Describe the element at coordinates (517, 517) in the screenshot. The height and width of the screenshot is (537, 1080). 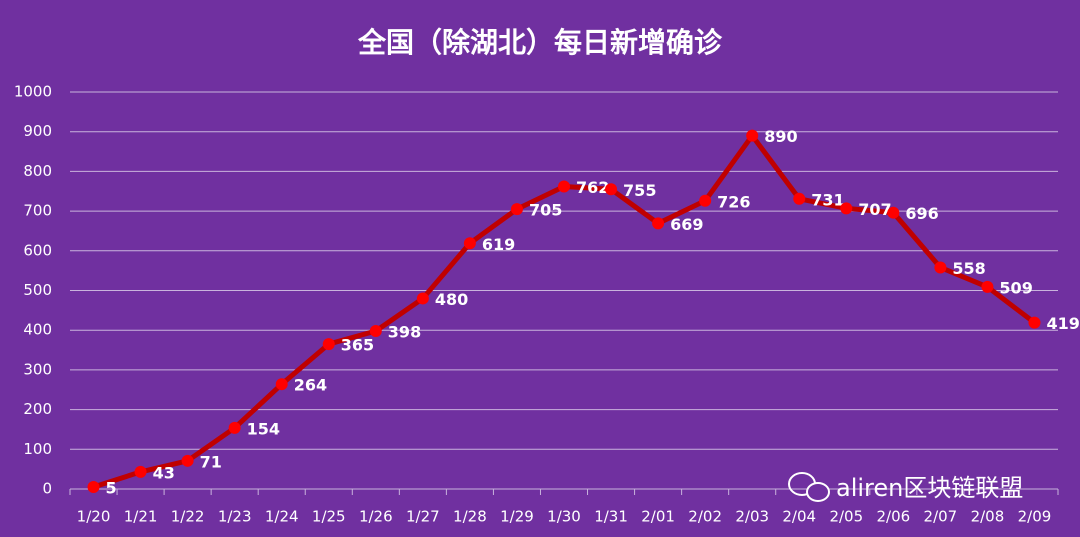
I see `x-tick-label: 1/29` at that location.